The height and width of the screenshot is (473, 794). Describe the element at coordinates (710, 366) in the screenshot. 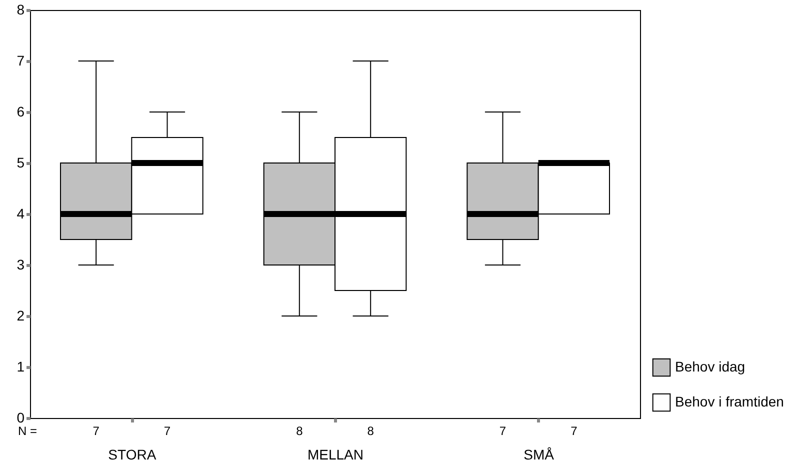

I see `legend-label: Behov idag` at that location.